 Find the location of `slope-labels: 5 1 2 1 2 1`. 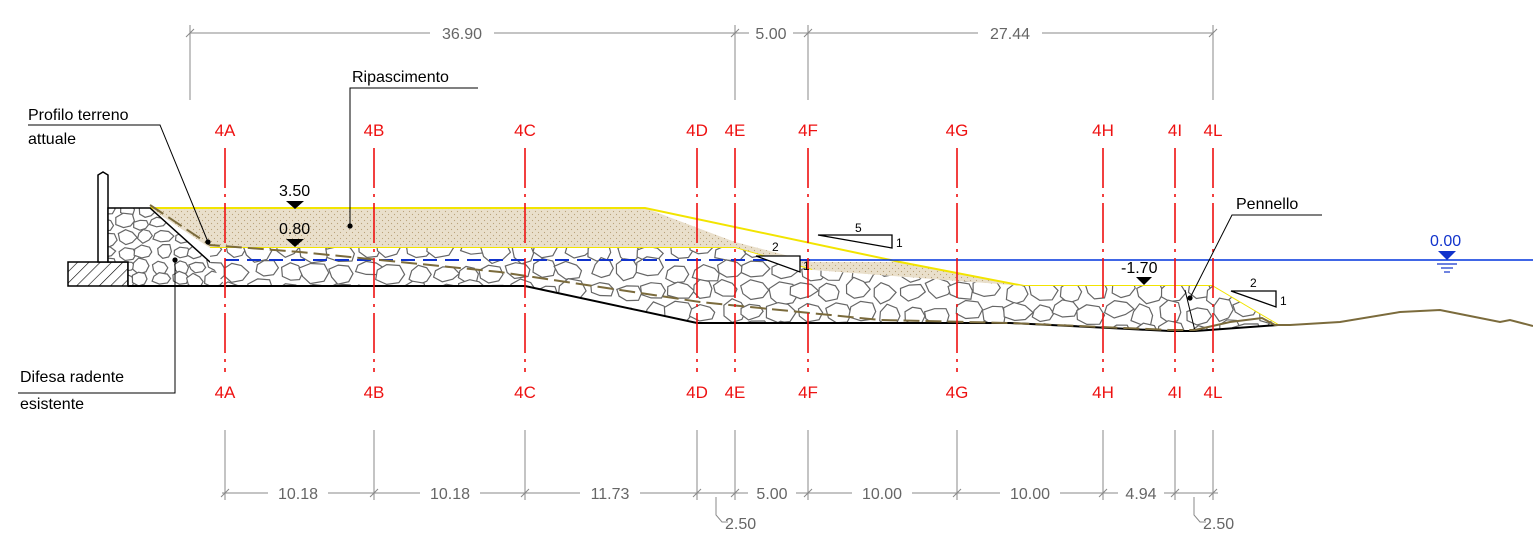

slope-labels: 5 1 2 1 2 1 is located at coordinates (1029, 264).